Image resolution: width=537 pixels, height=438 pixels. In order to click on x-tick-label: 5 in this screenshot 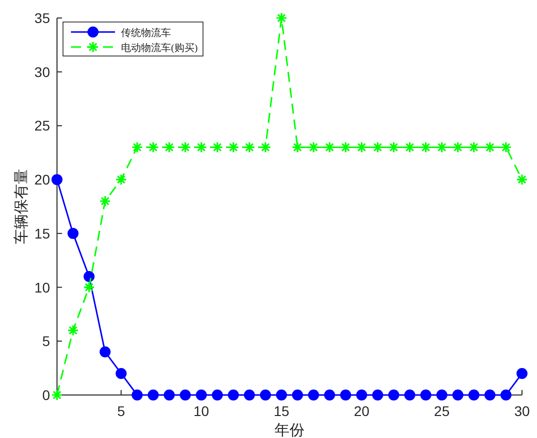, I will do `click(121, 411)`.